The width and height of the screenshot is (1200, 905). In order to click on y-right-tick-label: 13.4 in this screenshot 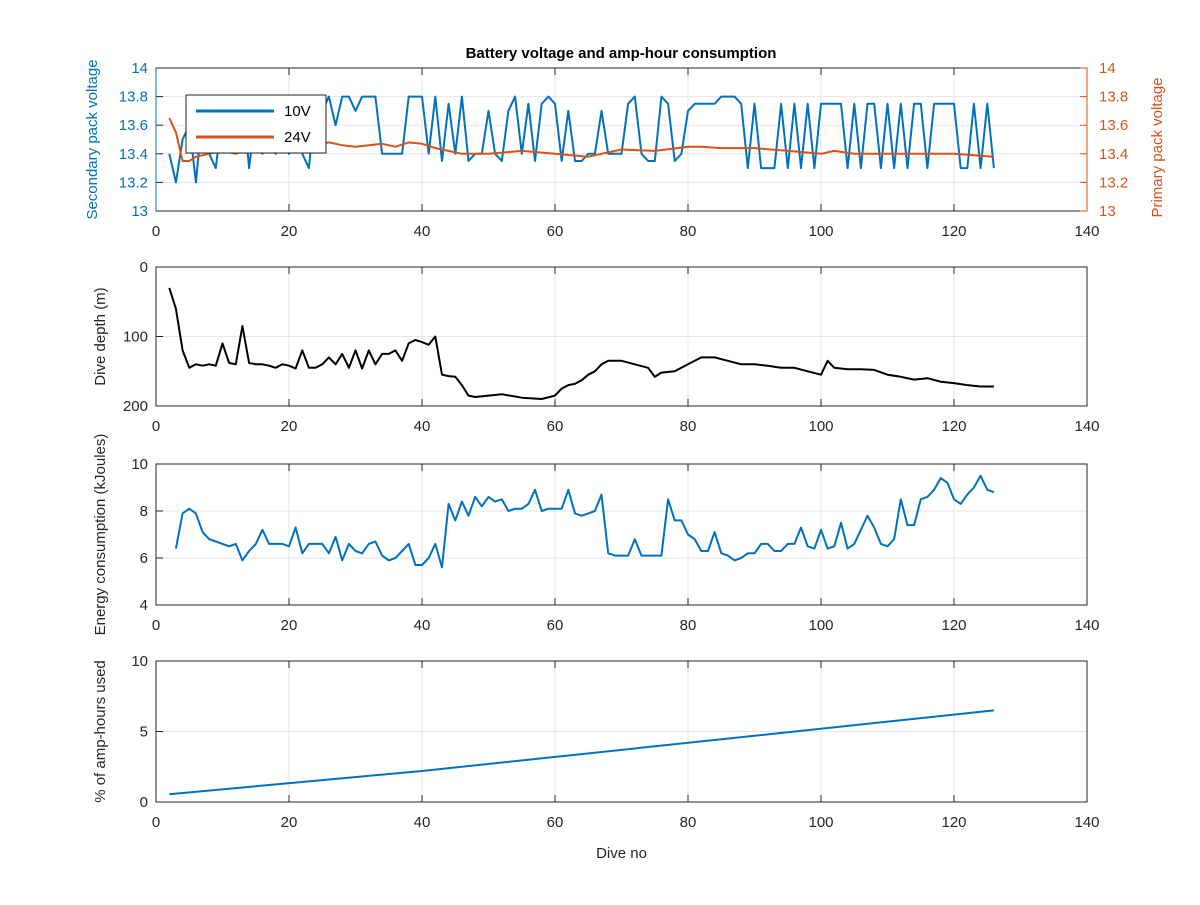, I will do `click(1113, 154)`.